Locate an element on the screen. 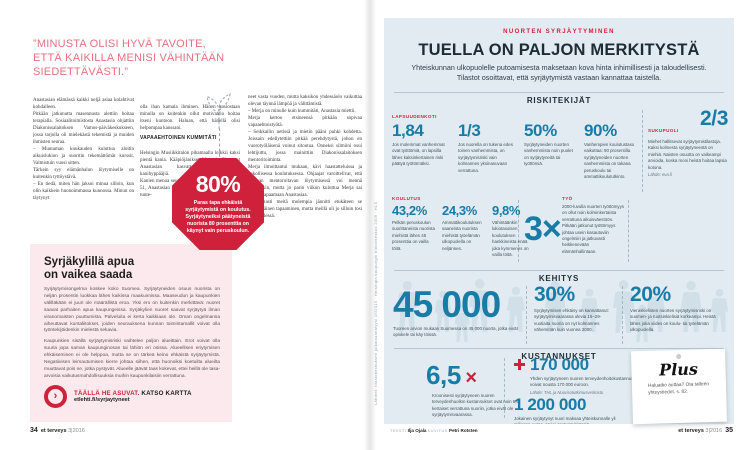 Image resolution: width=740 pixels, height=450 pixels. section-header-kustannukset: KUSTANNUKSET is located at coordinates (559, 356).